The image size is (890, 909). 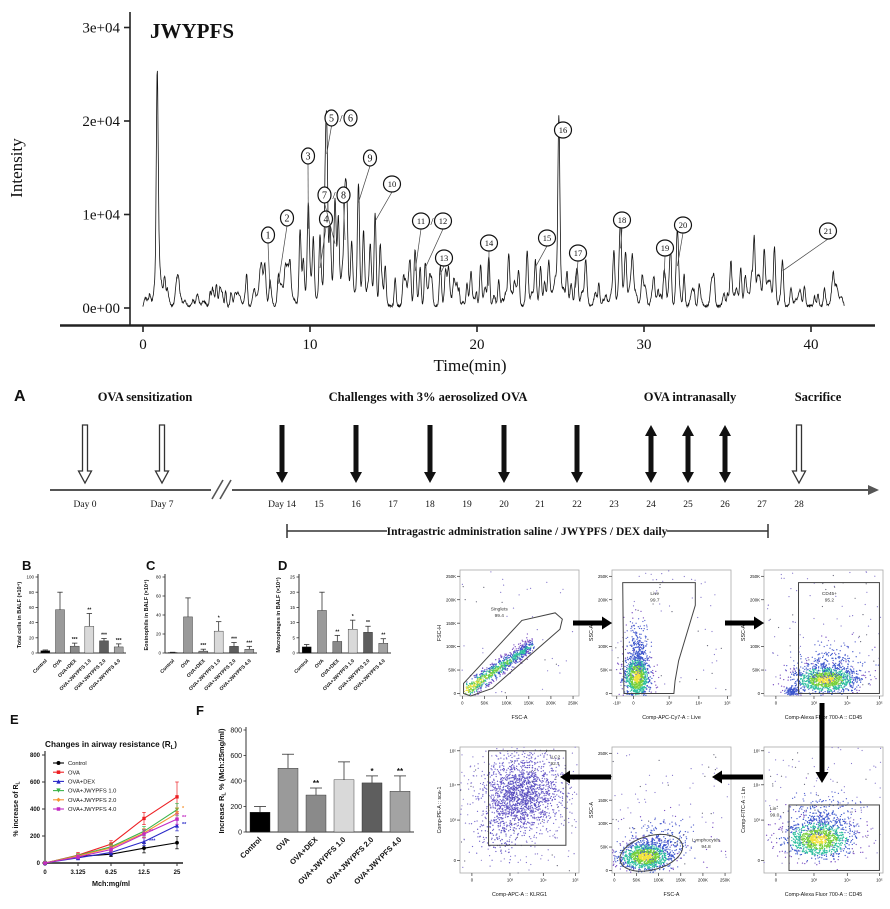 What do you see at coordinates (421, 221) in the screenshot?
I see `svg-text: 11` at bounding box center [421, 221].